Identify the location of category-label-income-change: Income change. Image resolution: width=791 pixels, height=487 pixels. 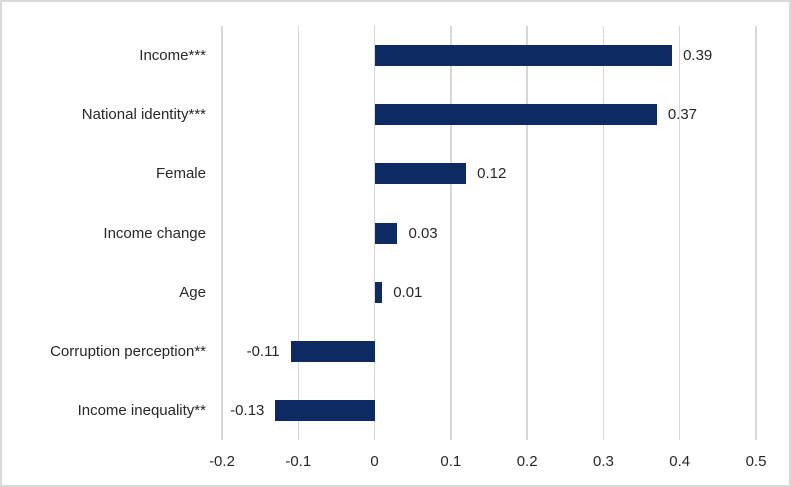
(154, 233).